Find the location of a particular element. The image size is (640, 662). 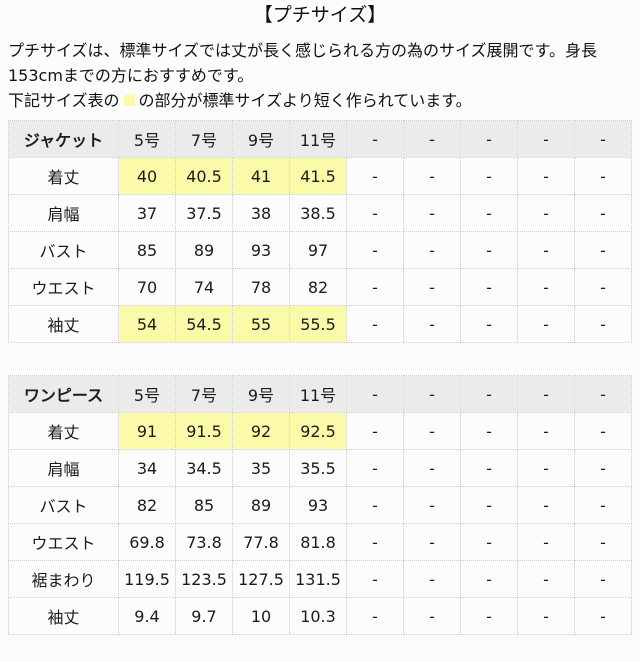

cell: 92 is located at coordinates (261, 431).